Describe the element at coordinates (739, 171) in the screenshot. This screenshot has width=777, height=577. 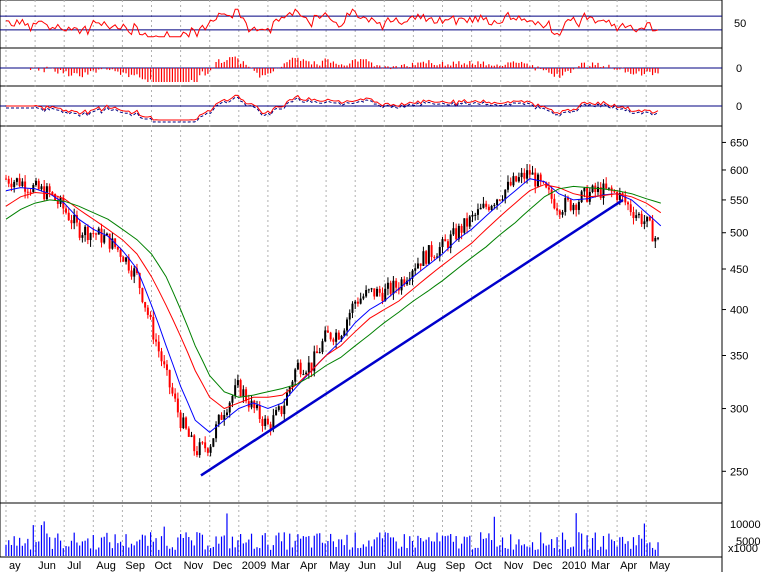
I see `price-tick-label: 600` at that location.